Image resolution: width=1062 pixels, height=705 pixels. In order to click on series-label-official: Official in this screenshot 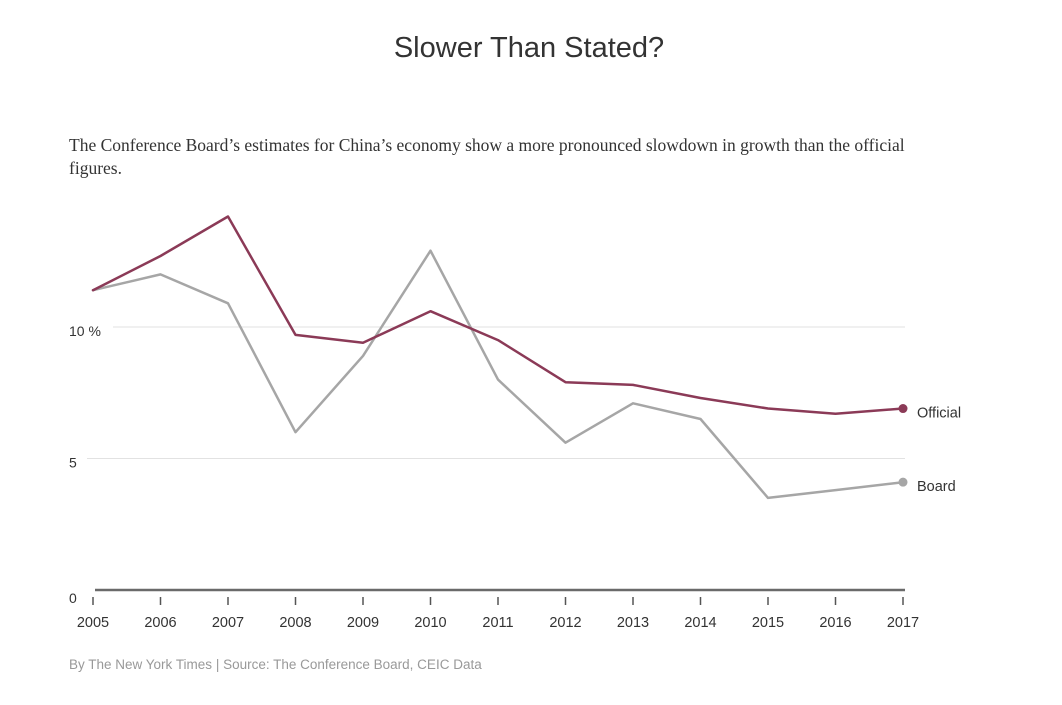, I will do `click(939, 414)`.